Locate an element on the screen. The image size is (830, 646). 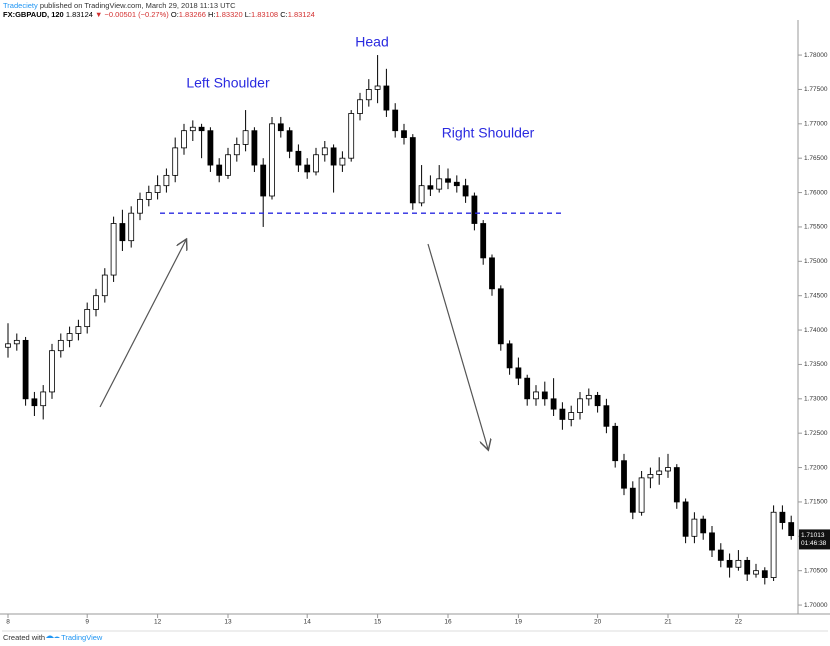
y-tick-label: 1.73000 is located at coordinates (816, 399).